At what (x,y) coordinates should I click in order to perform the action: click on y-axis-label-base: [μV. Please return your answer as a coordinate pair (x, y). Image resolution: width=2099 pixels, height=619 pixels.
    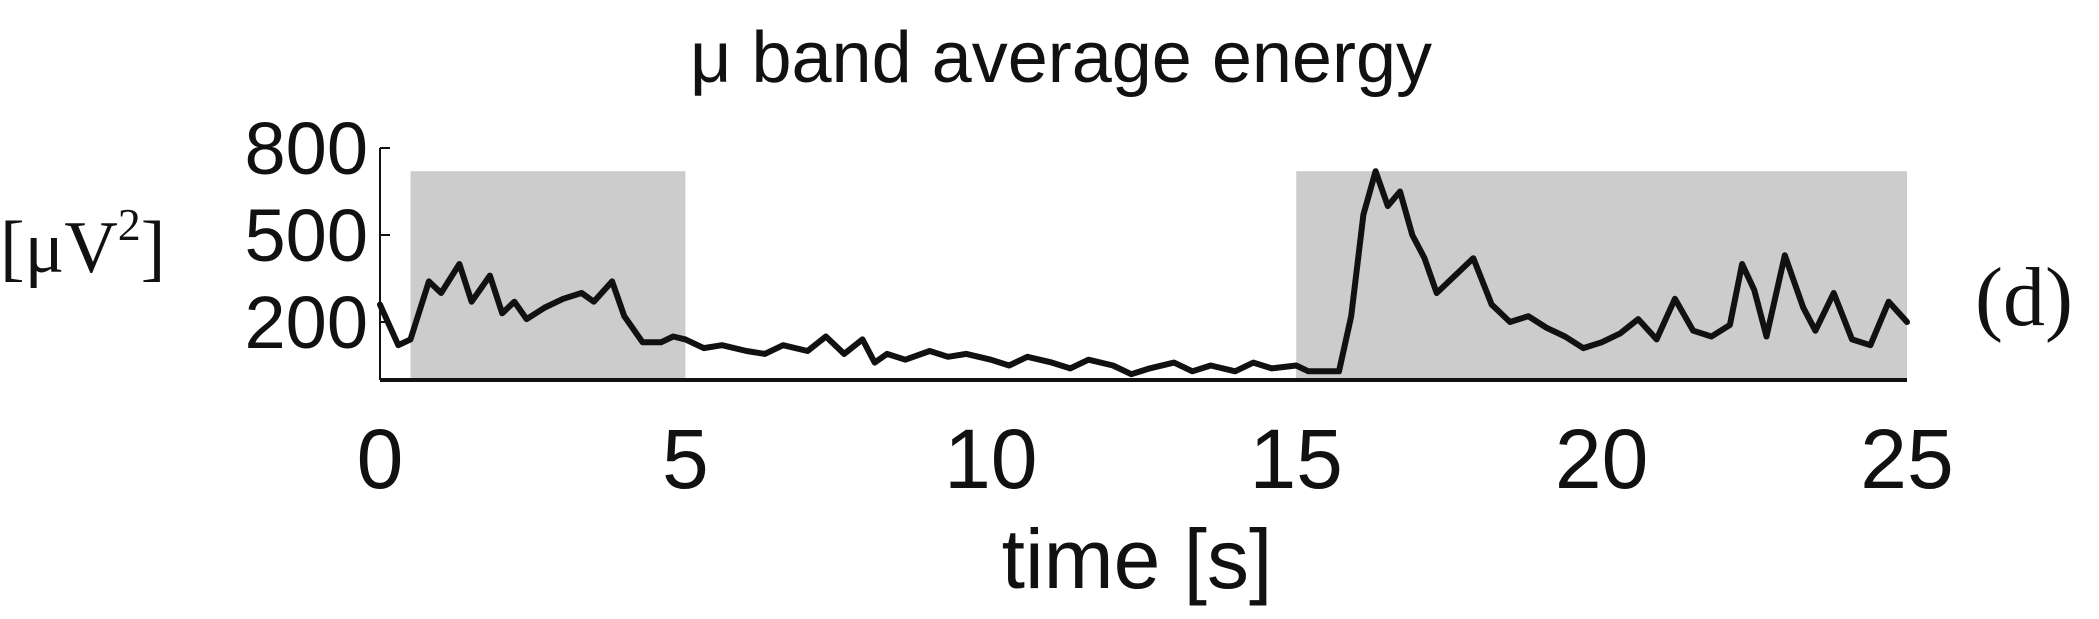
    Looking at the image, I should click on (59, 248).